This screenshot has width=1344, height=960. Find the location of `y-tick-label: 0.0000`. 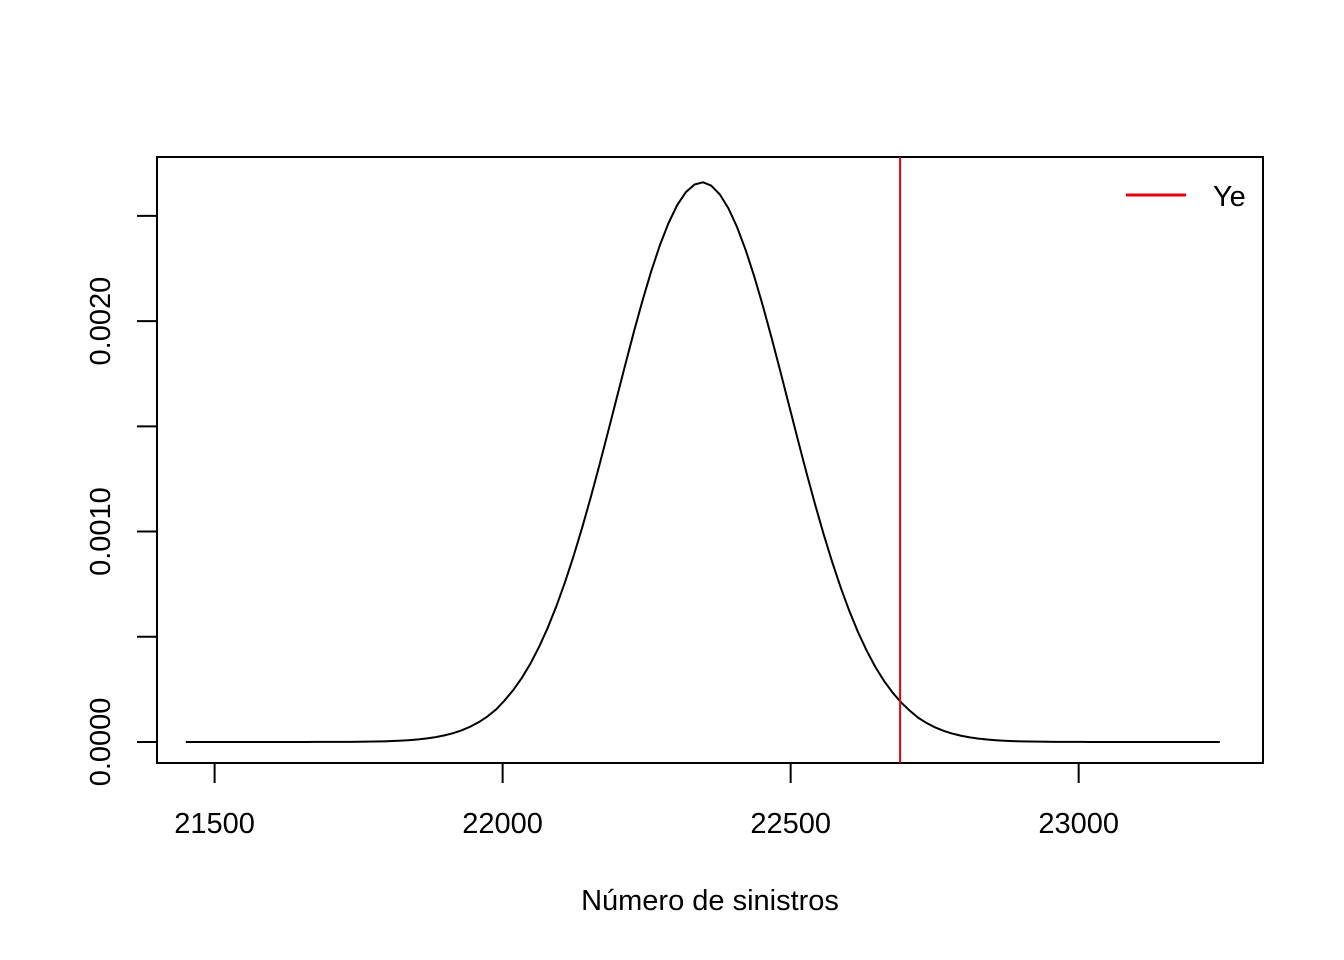

y-tick-label: 0.0000 is located at coordinates (101, 742).